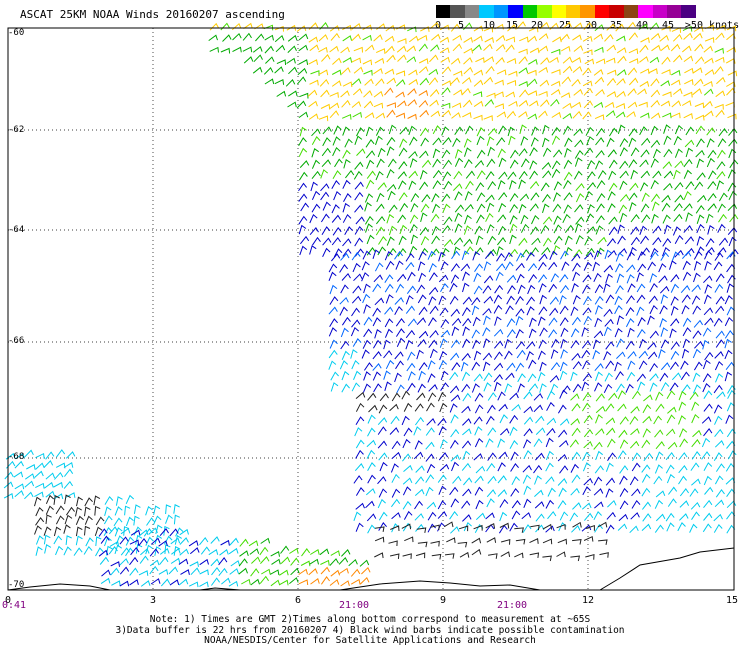 This screenshot has width=740, height=650. What do you see at coordinates (153, 600) in the screenshot?
I see `x-tick-label: 3` at bounding box center [153, 600].